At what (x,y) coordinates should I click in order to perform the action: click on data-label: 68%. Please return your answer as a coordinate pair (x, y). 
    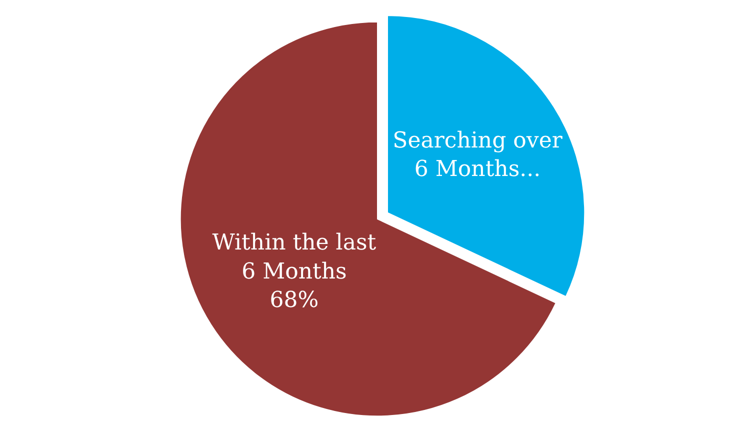
    Looking at the image, I should click on (294, 300).